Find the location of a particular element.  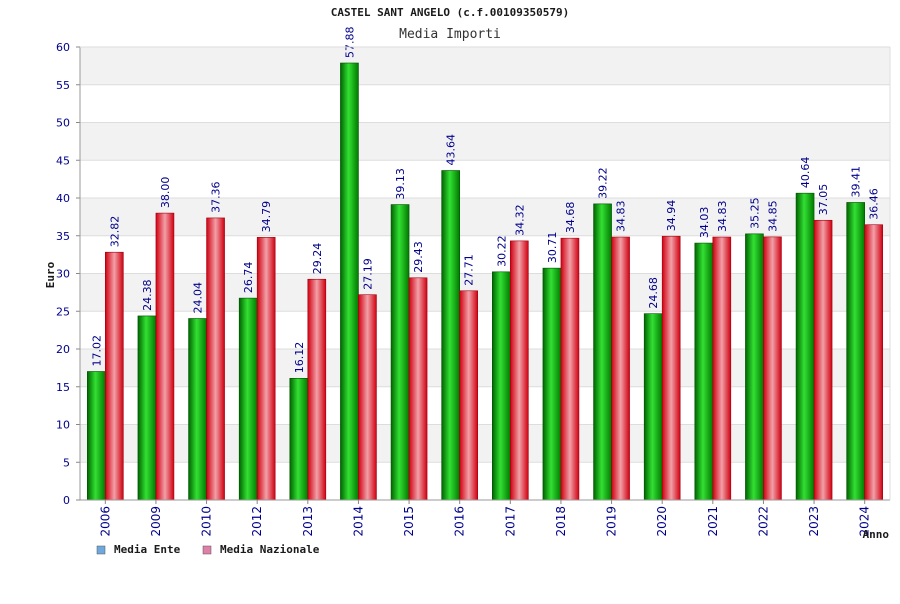

bar-media-ente-2017 is located at coordinates (501, 386).